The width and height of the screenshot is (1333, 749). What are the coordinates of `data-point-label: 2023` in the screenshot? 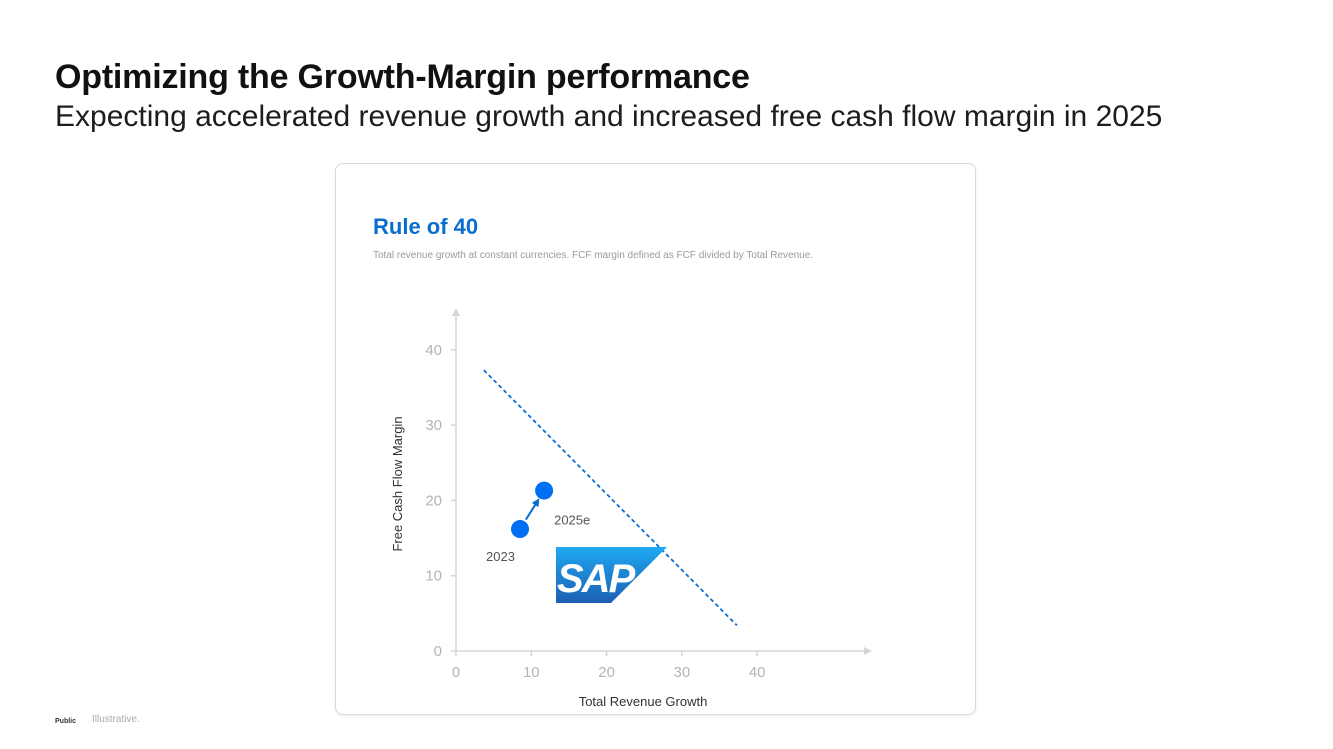 It's located at (500, 556).